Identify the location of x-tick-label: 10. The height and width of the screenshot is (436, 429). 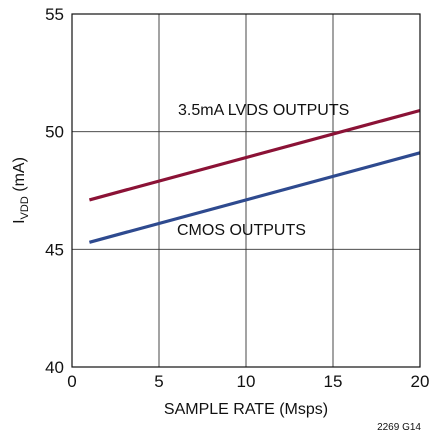
(246, 381).